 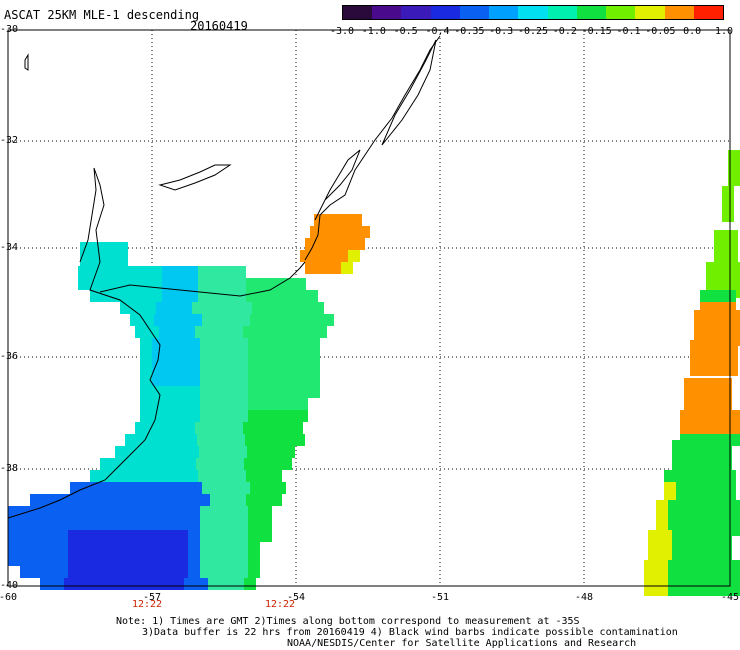 What do you see at coordinates (9, 597) in the screenshot?
I see `lon-label: -60` at bounding box center [9, 597].